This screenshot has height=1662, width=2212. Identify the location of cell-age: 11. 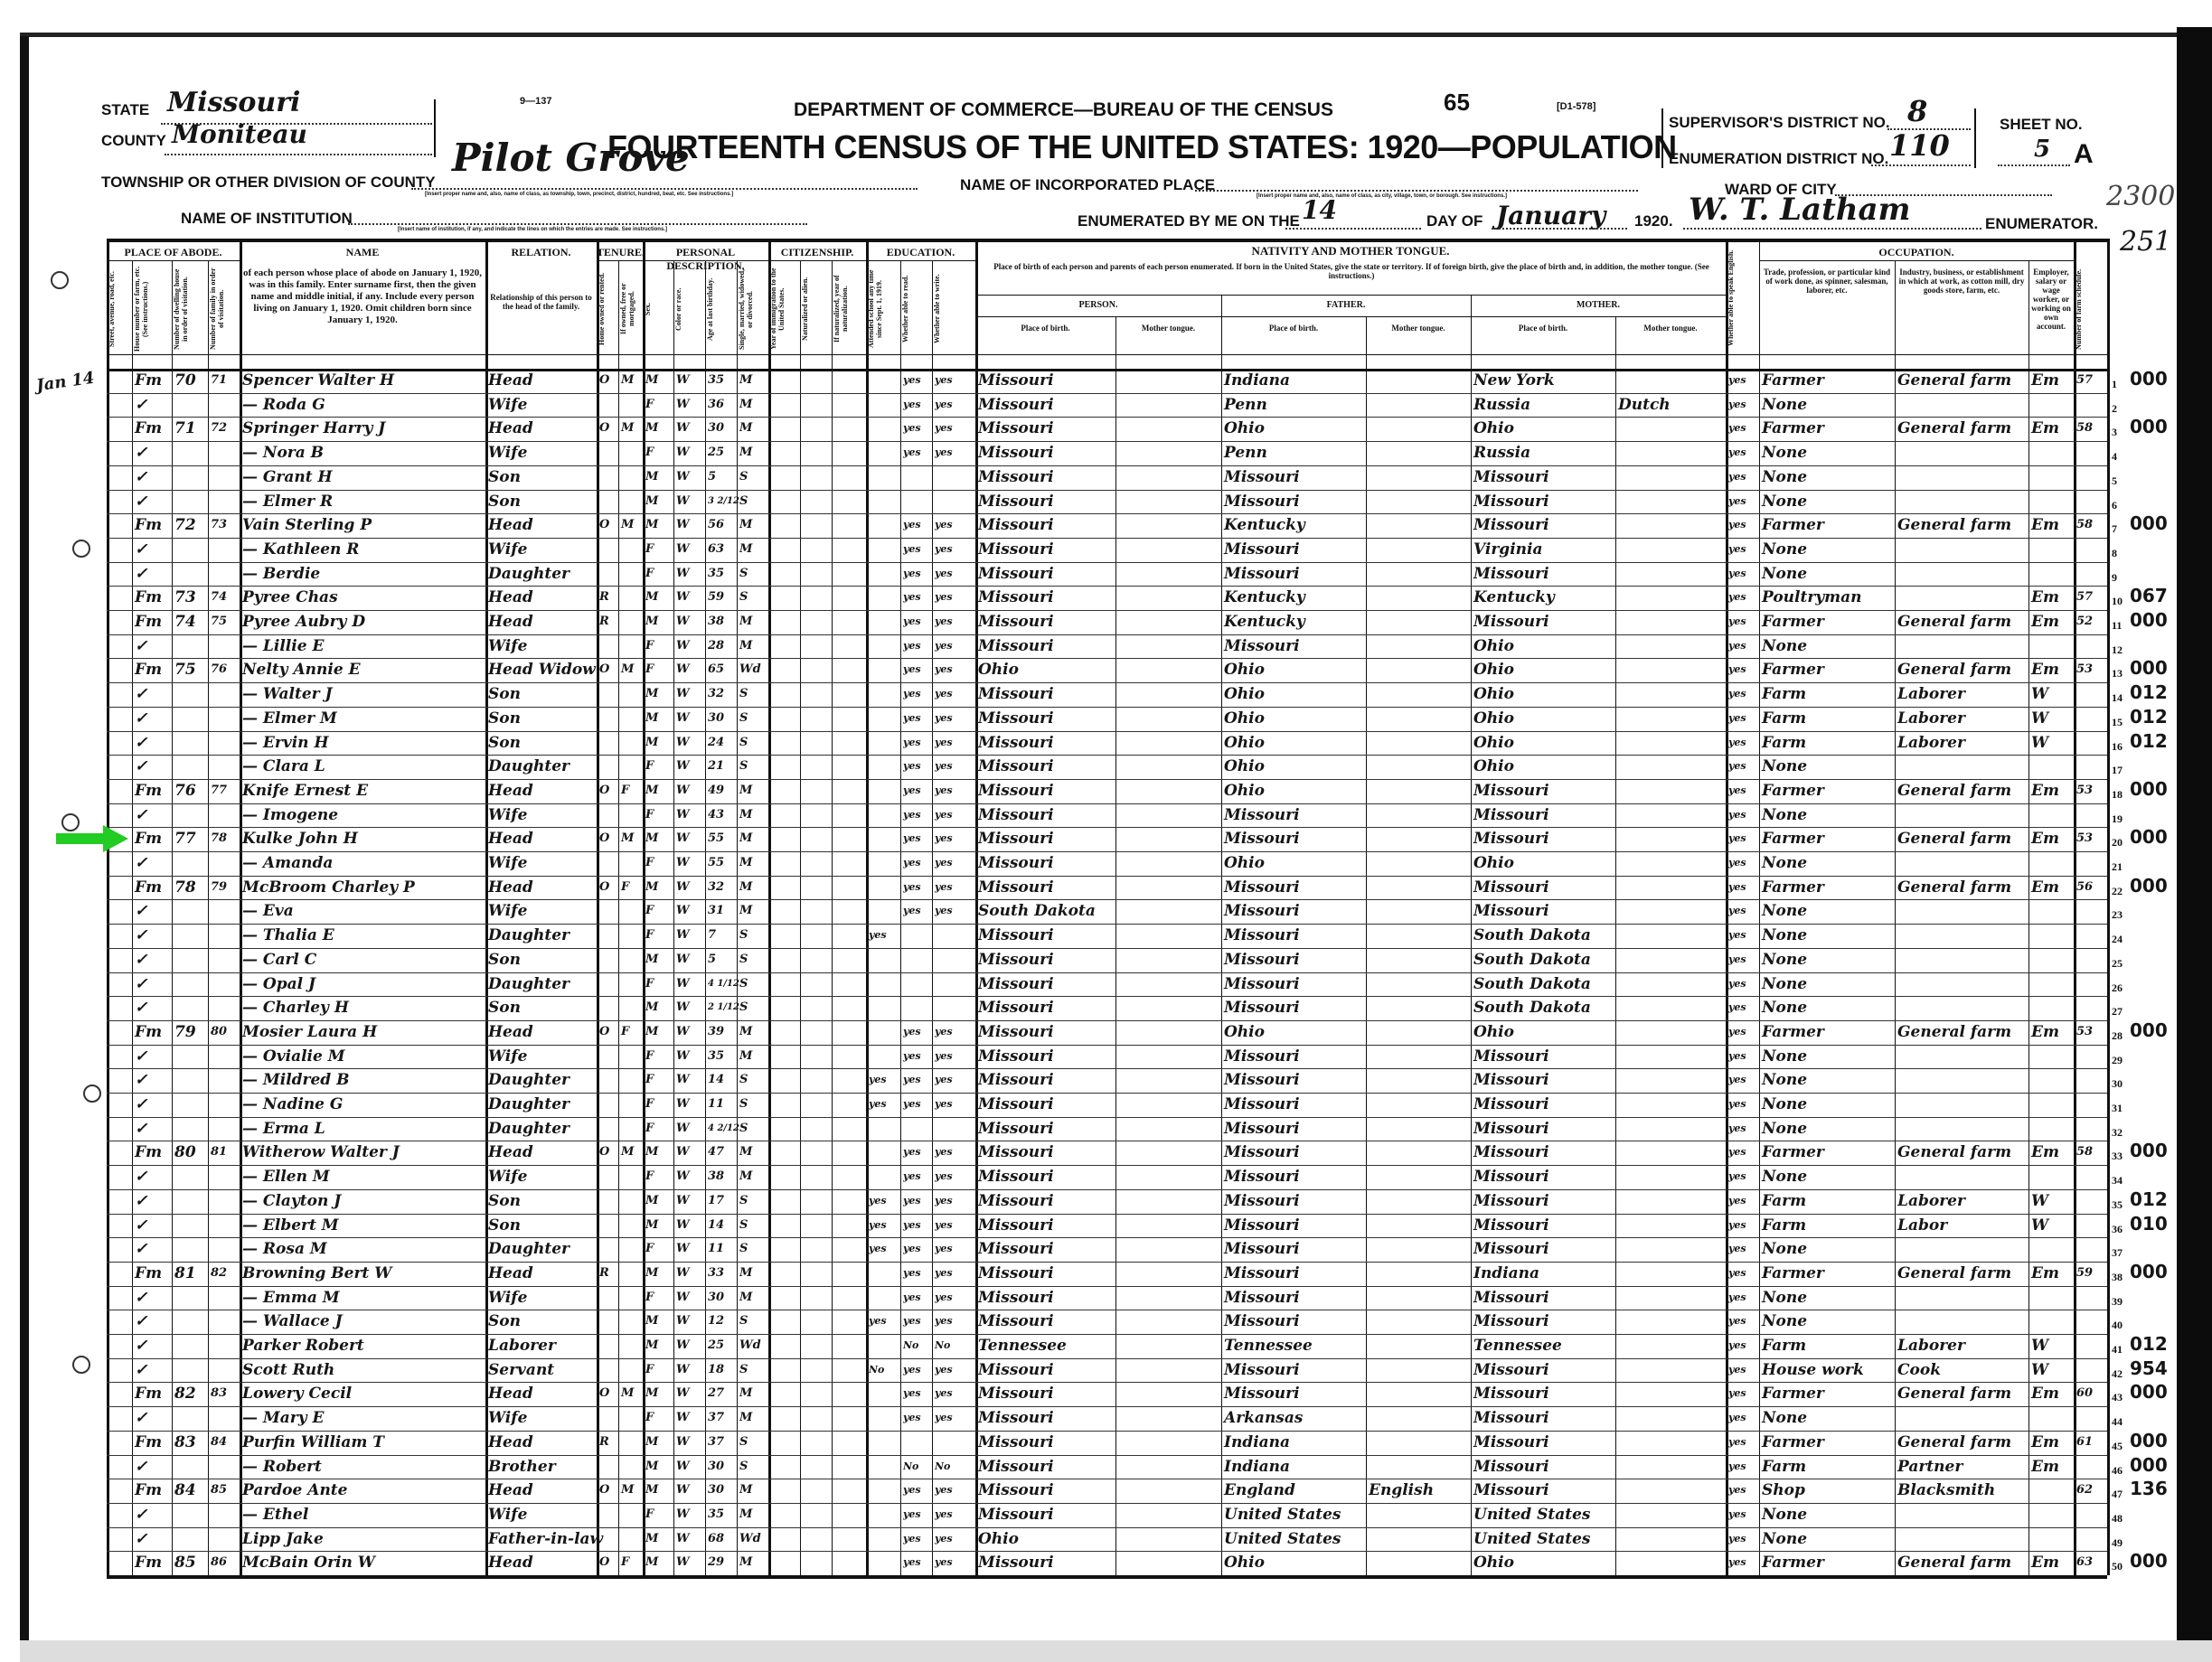
(716, 1104).